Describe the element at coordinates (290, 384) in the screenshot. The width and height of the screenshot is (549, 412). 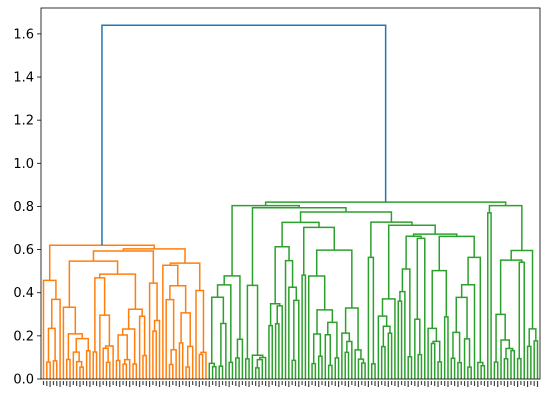
I see `leaf-labels` at that location.